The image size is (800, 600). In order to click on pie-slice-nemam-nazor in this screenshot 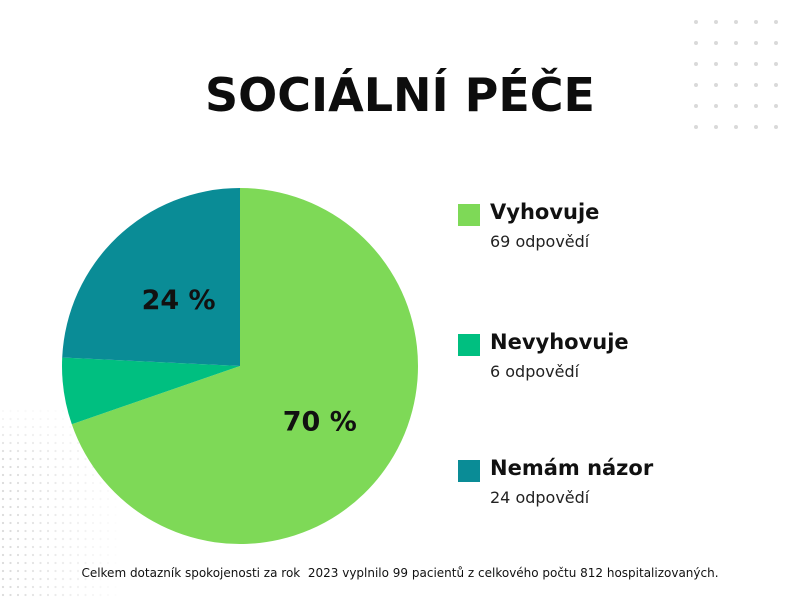, I will do `click(151, 277)`.